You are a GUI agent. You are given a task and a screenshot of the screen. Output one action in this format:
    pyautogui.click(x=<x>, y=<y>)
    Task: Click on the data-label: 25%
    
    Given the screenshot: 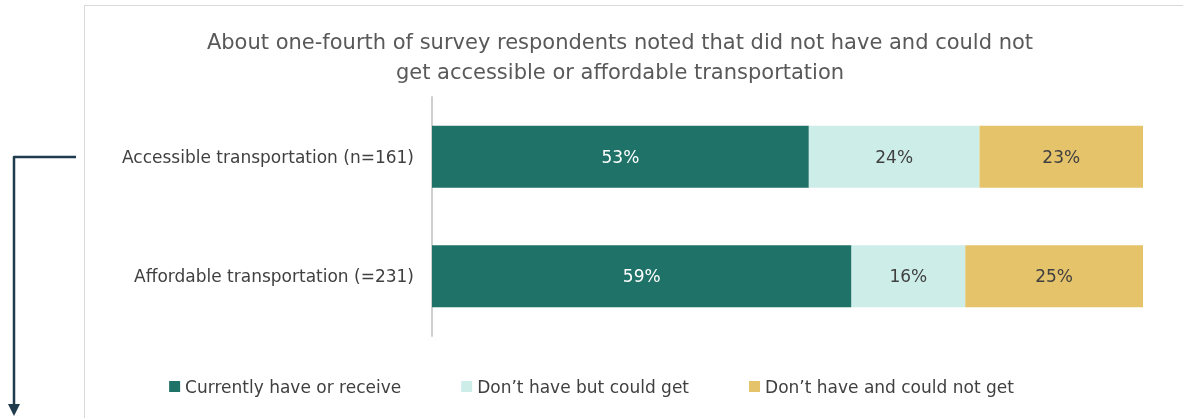 What is the action you would take?
    pyautogui.click(x=1054, y=276)
    